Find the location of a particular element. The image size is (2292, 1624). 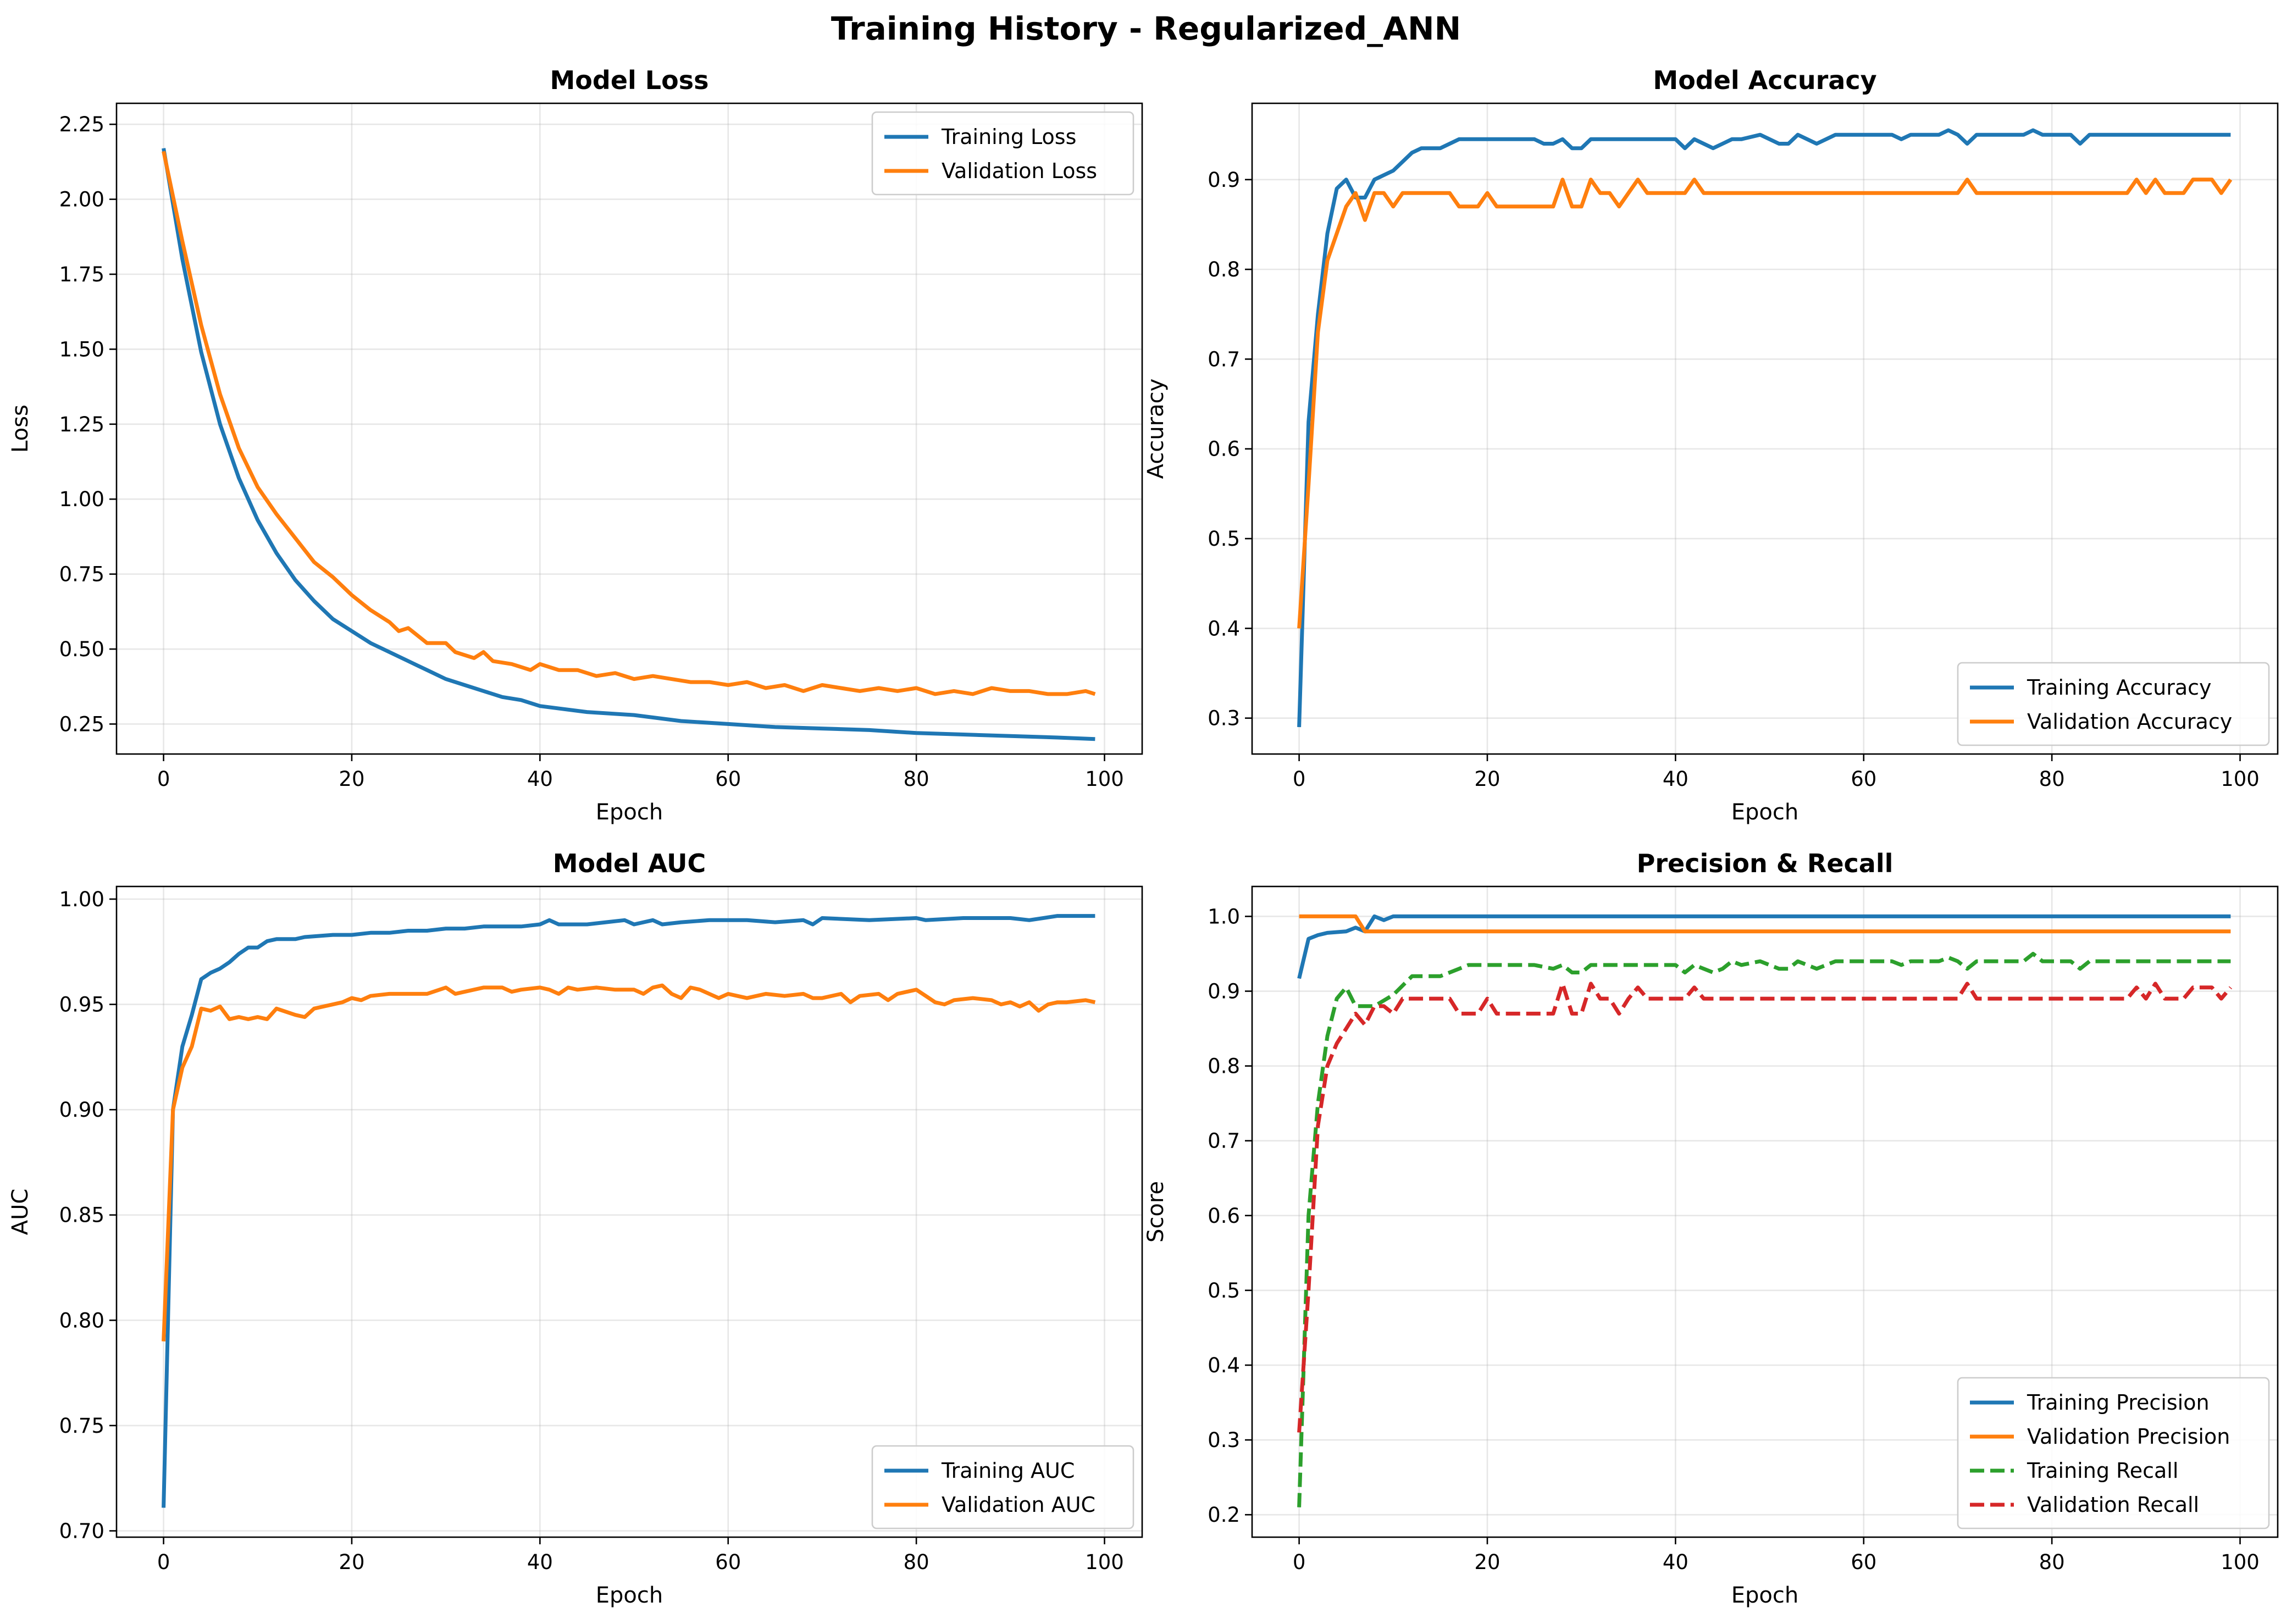

legend-label: Validation Precision is located at coordinates (2128, 1437).